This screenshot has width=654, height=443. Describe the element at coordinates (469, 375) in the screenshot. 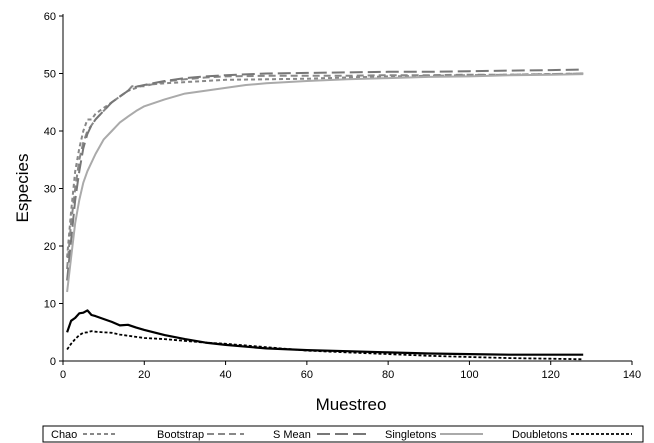

I see `x-tick-label: 100` at that location.